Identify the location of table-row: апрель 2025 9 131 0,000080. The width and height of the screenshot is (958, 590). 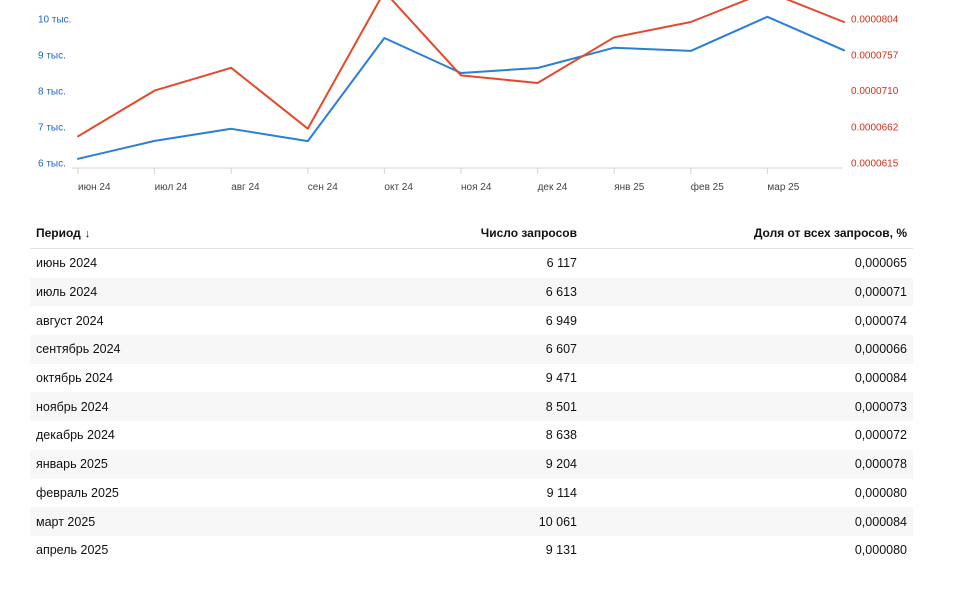
(471, 550).